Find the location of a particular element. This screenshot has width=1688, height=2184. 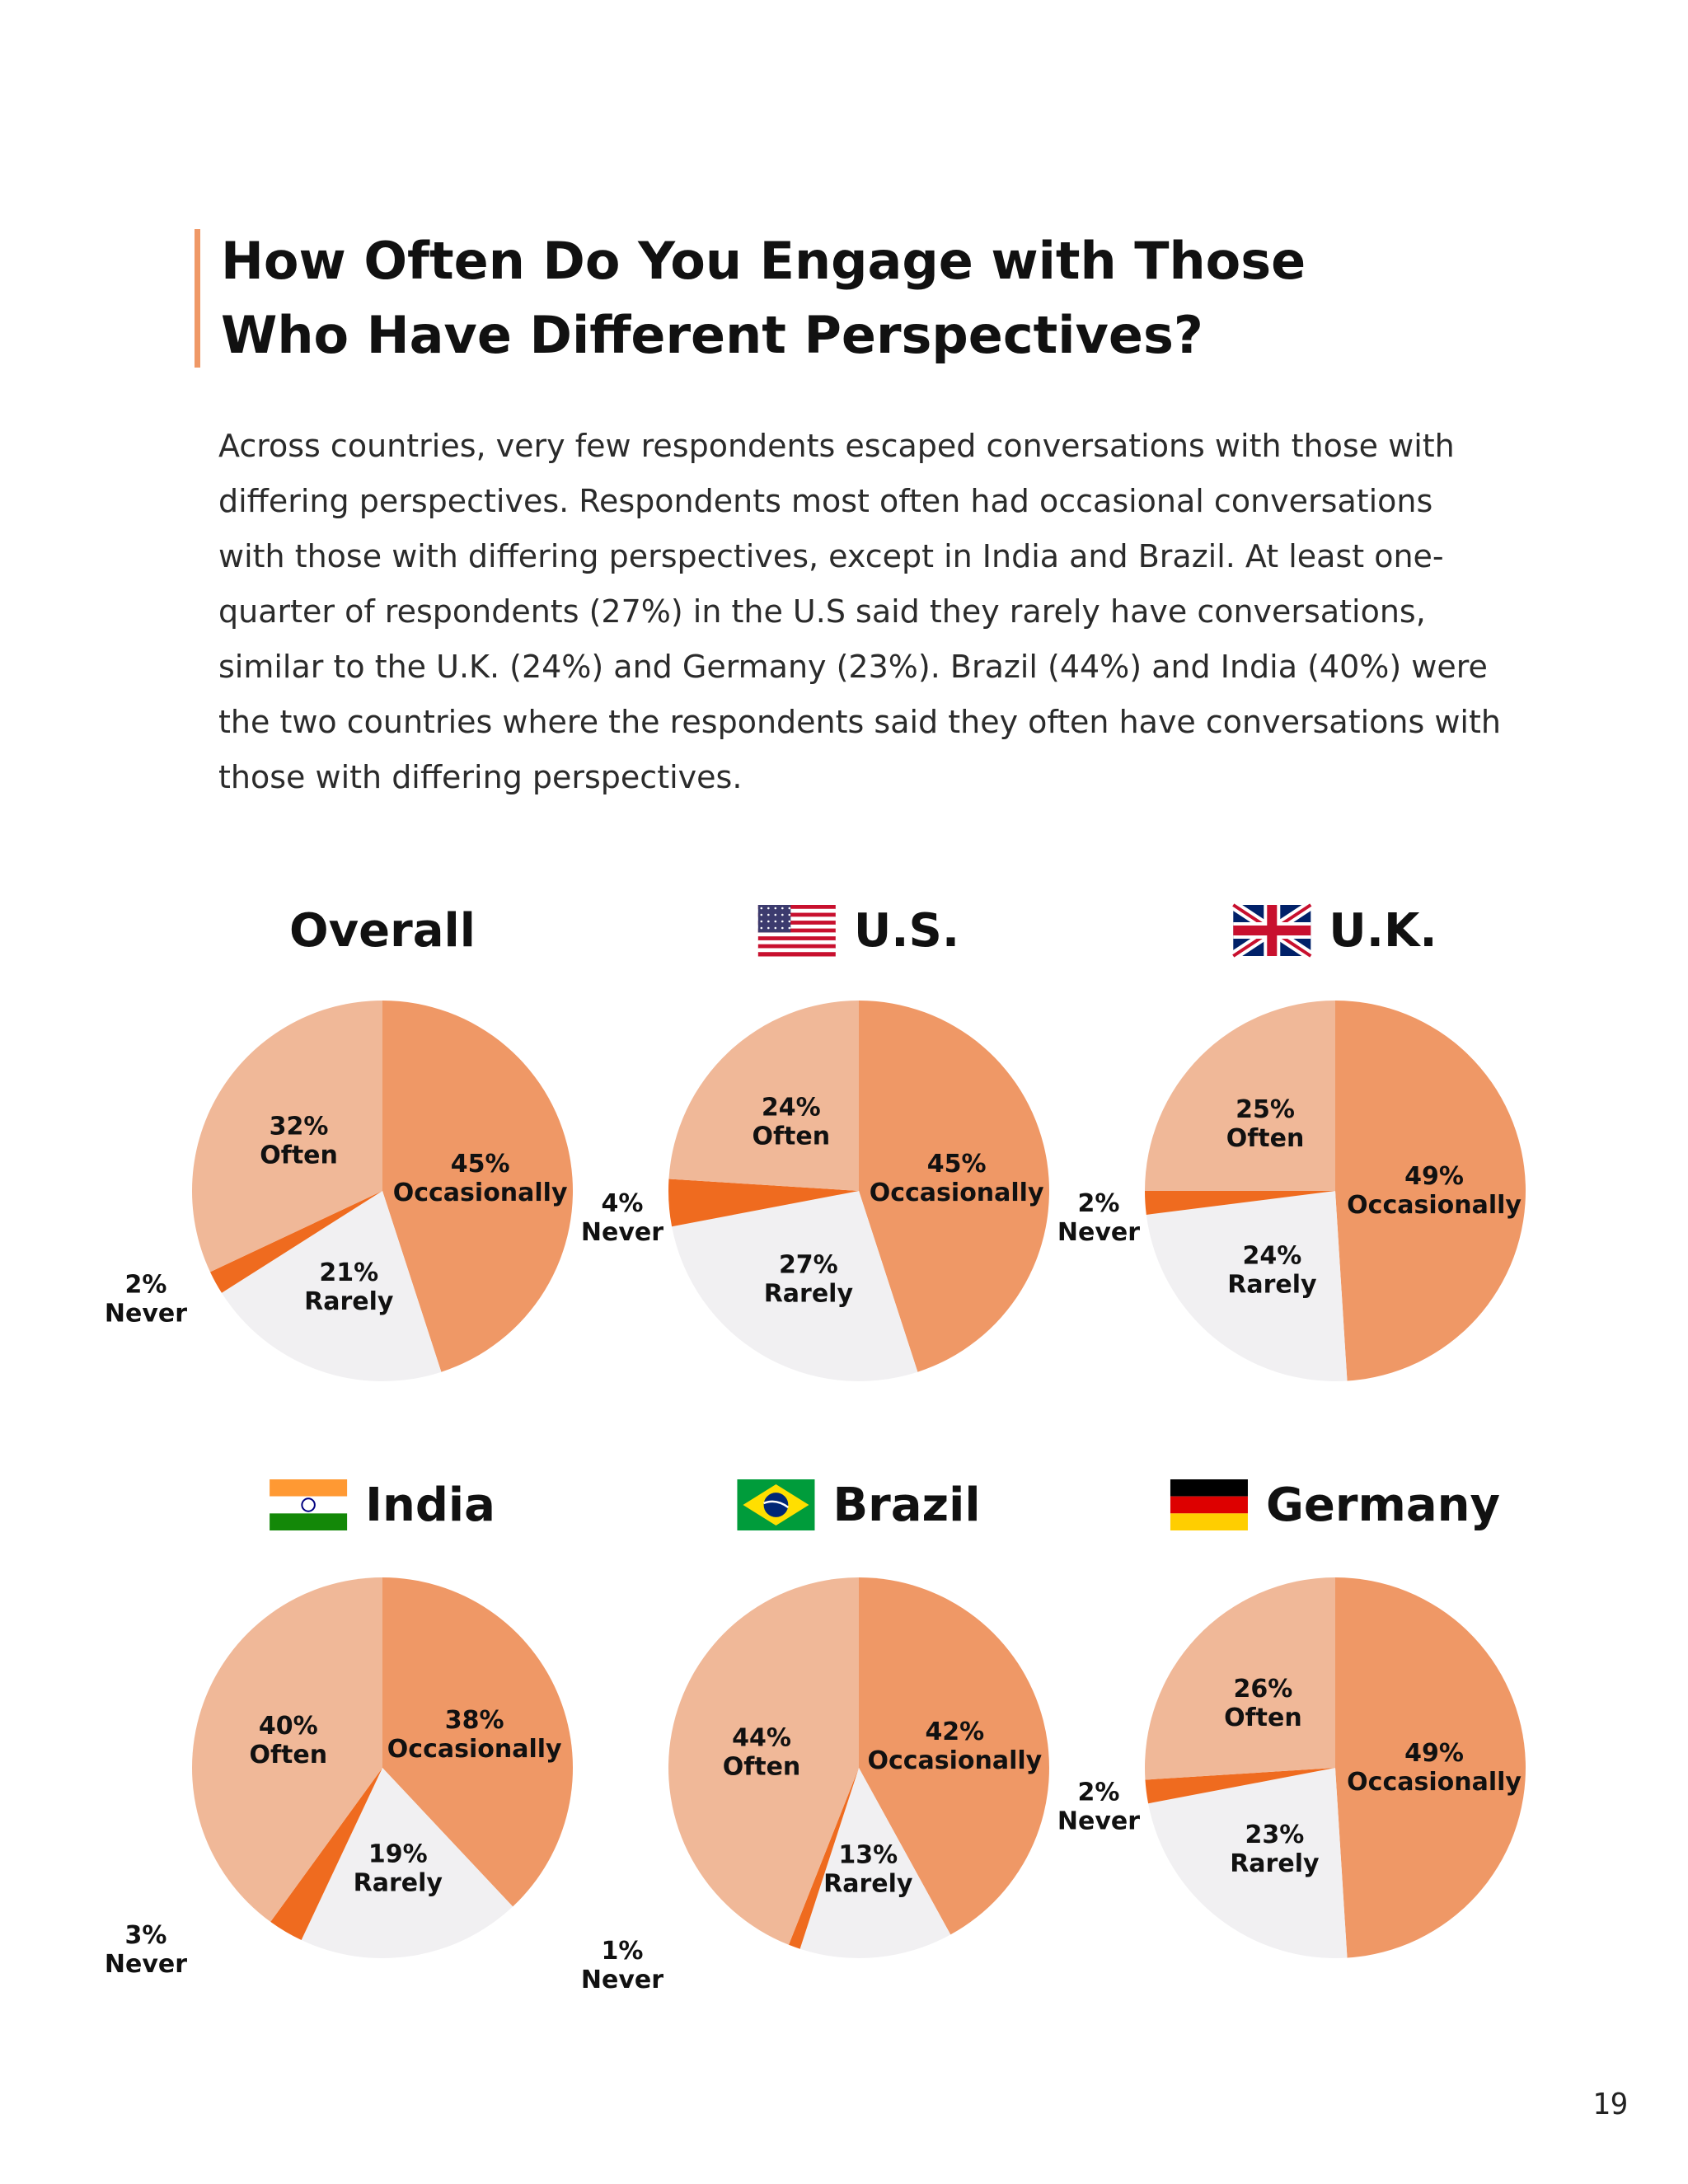

slice-label-often-line-1: 40% is located at coordinates (289, 1726).